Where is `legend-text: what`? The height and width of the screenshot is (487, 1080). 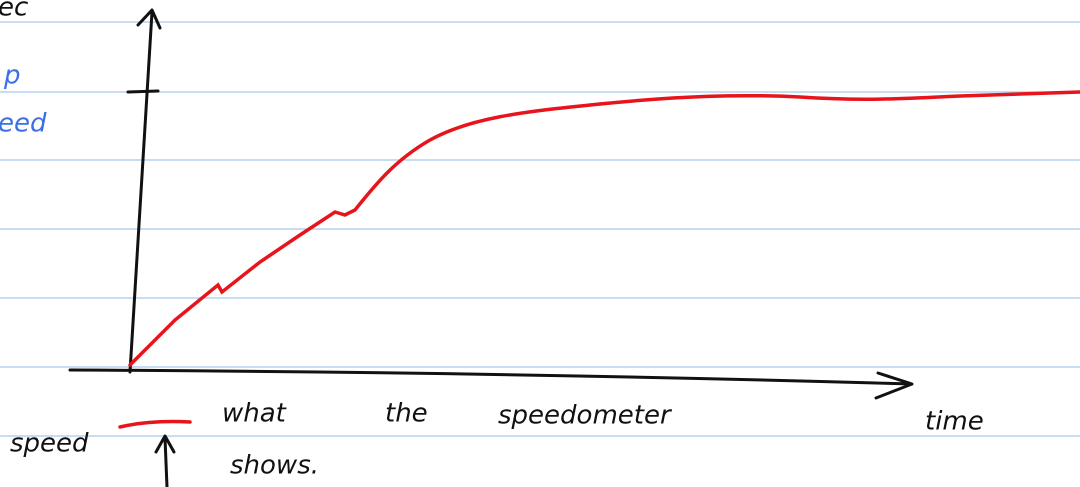 legend-text: what is located at coordinates (254, 414).